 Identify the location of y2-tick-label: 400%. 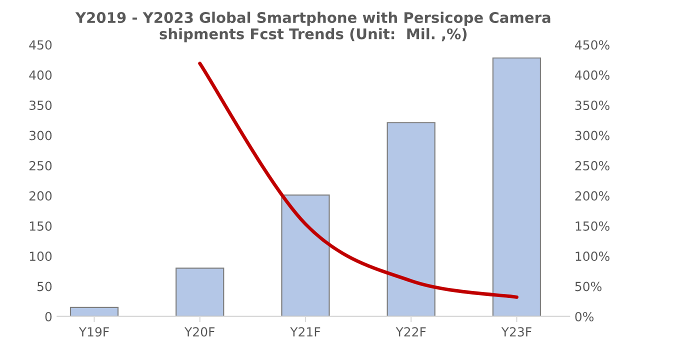
(592, 75).